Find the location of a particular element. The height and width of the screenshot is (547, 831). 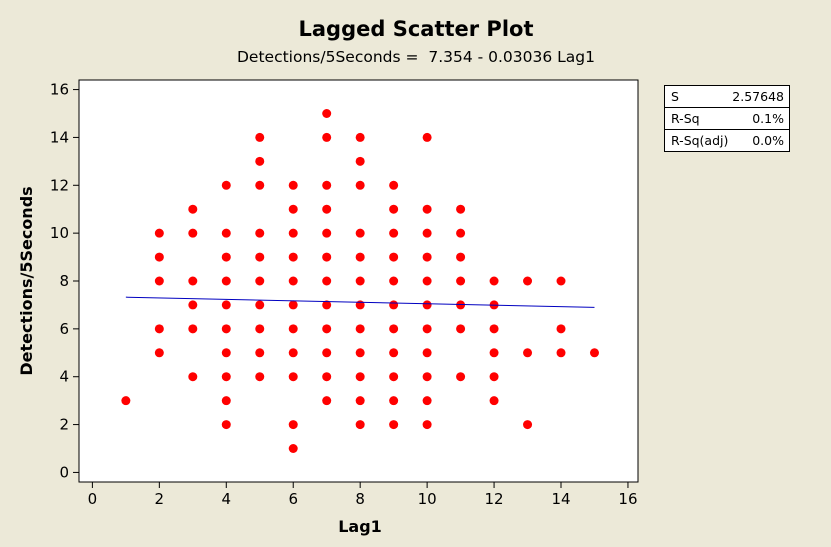

y-axis-label: Detections/5Seconds is located at coordinates (26, 280).